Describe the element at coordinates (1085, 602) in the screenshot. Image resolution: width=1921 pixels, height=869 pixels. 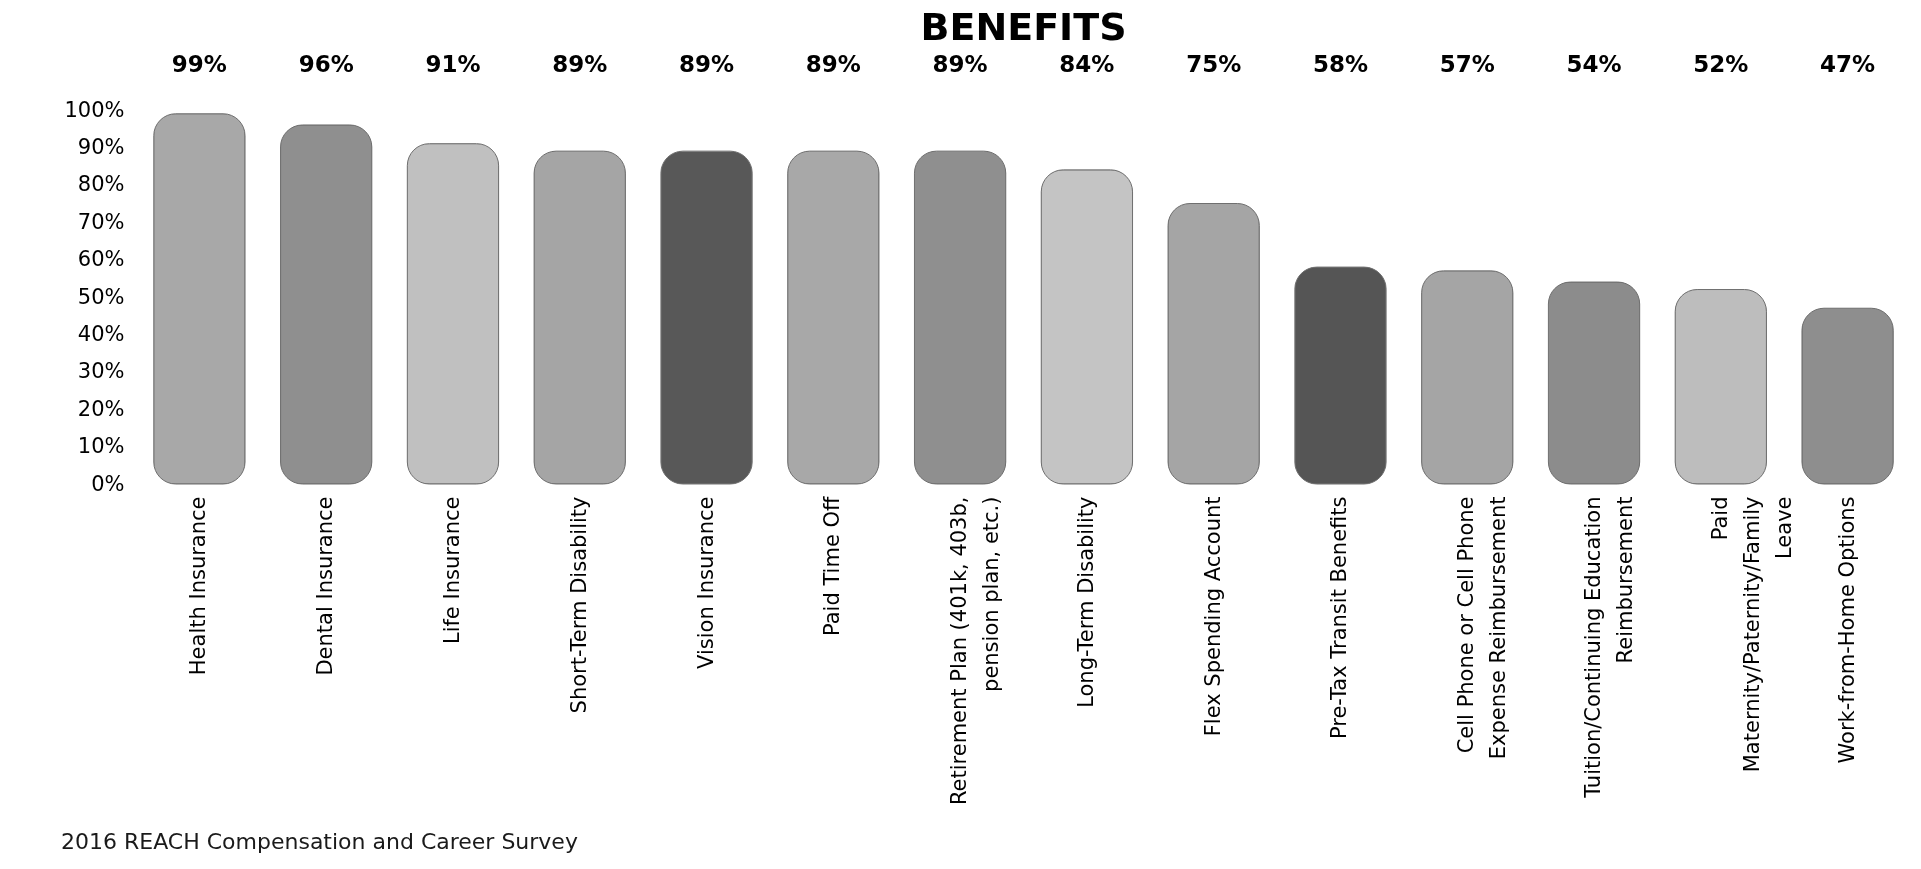
I see `x-tick-label: Long-Term Disability` at that location.